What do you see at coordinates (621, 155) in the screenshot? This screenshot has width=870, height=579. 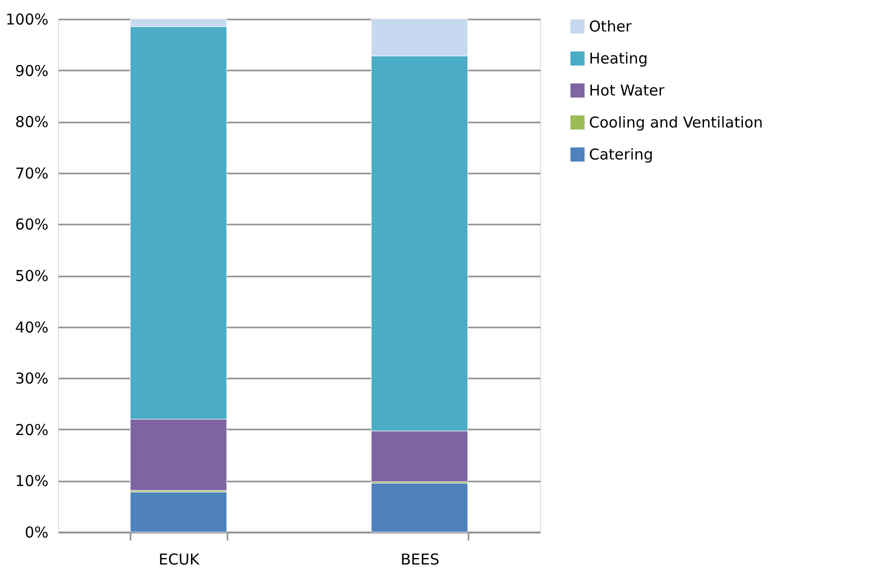 I see `legend-label: Catering` at bounding box center [621, 155].